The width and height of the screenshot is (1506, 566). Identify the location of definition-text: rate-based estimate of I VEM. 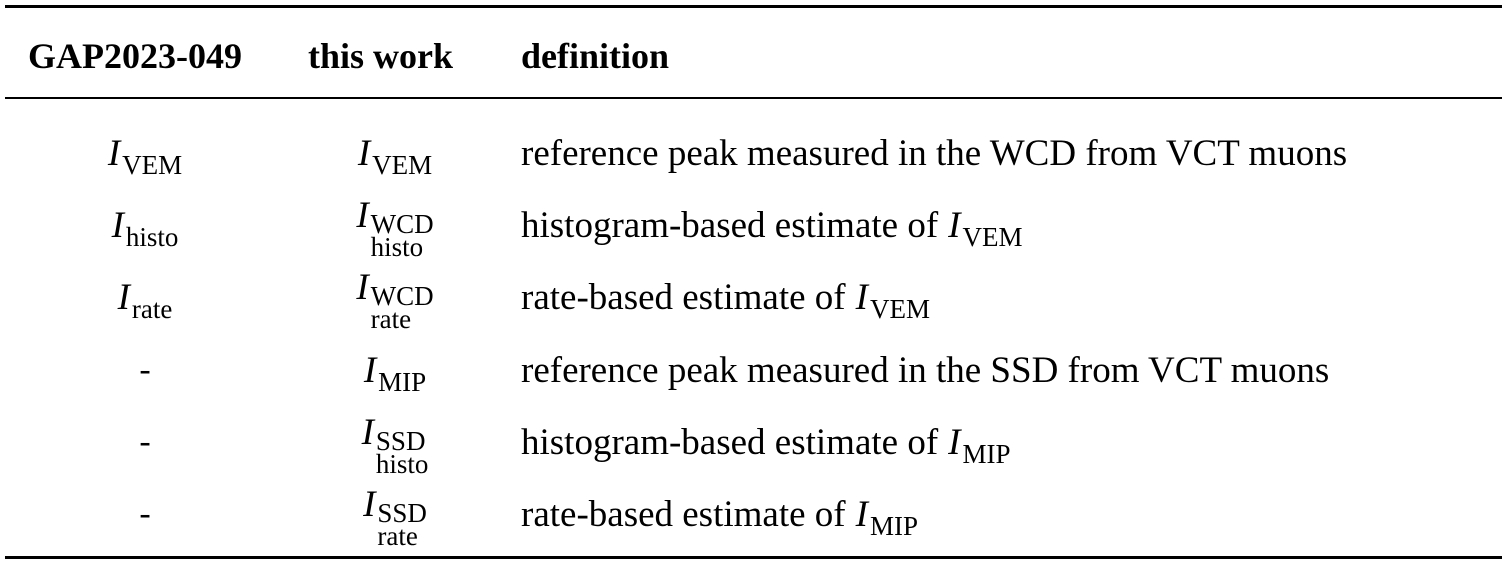
(725, 300).